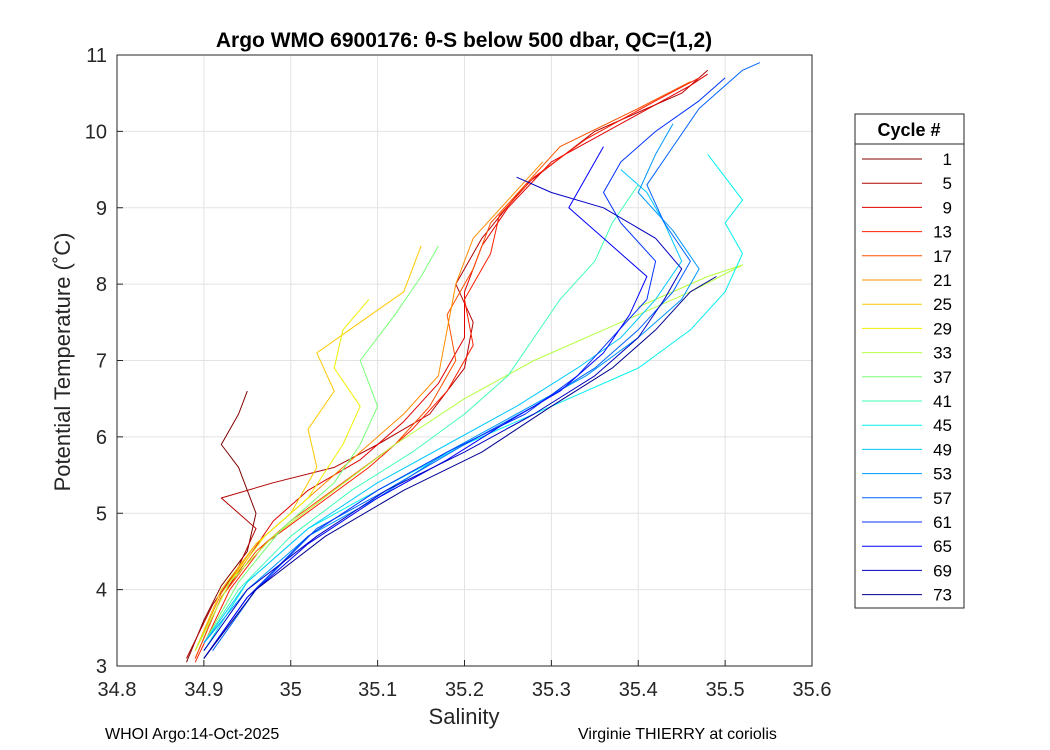 The image size is (1050, 750). Describe the element at coordinates (203, 690) in the screenshot. I see `x-tick-label: 34.9` at that location.